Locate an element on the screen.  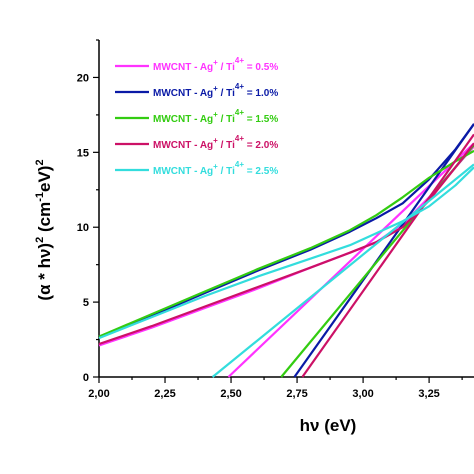
y-tick-label: 0 is located at coordinates (86, 378).